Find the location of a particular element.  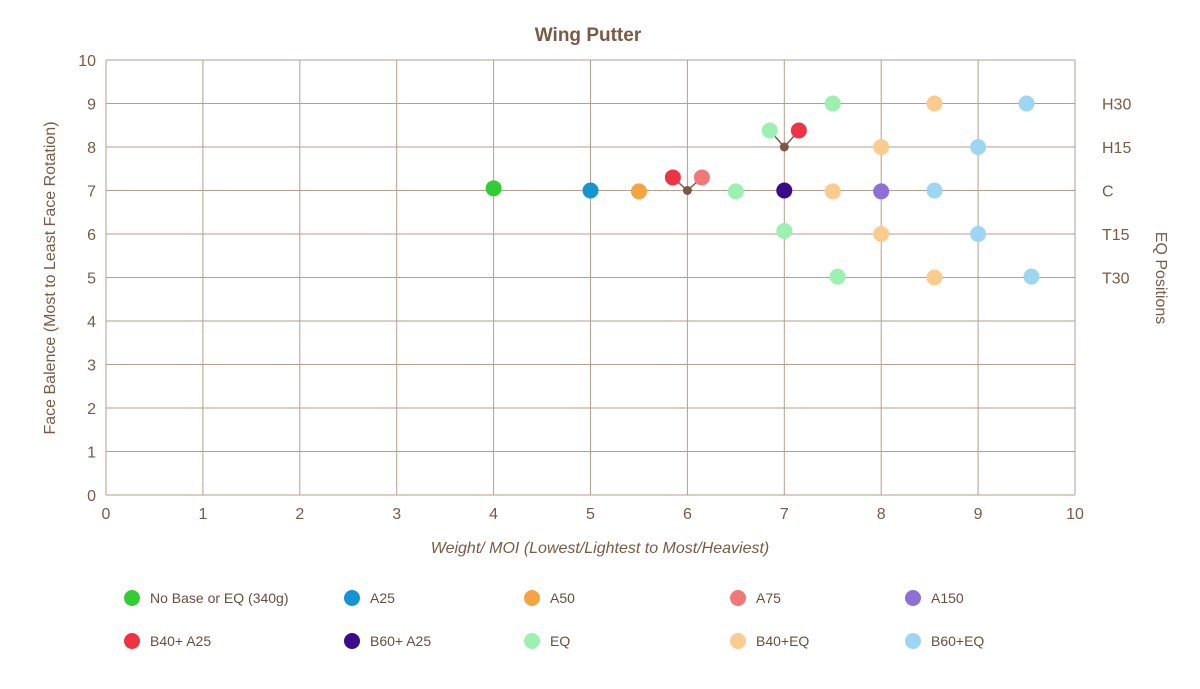

y-axis-ticks: 0 1 2 3 4 5 6 7 8 9 10 is located at coordinates (87, 279).